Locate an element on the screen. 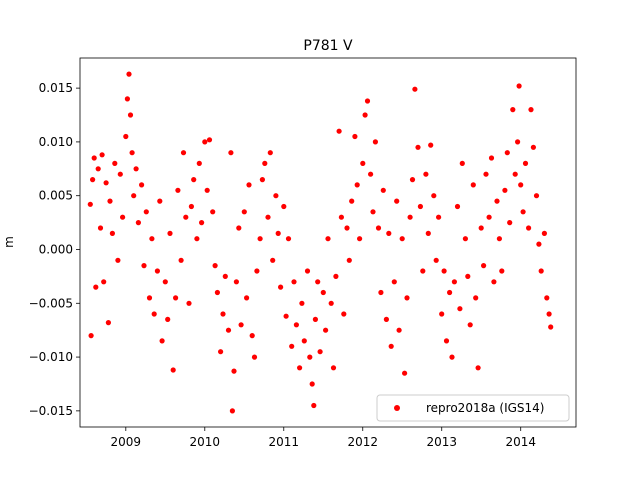 Image resolution: width=640 pixels, height=480 pixels. legend-marker is located at coordinates (397, 408).